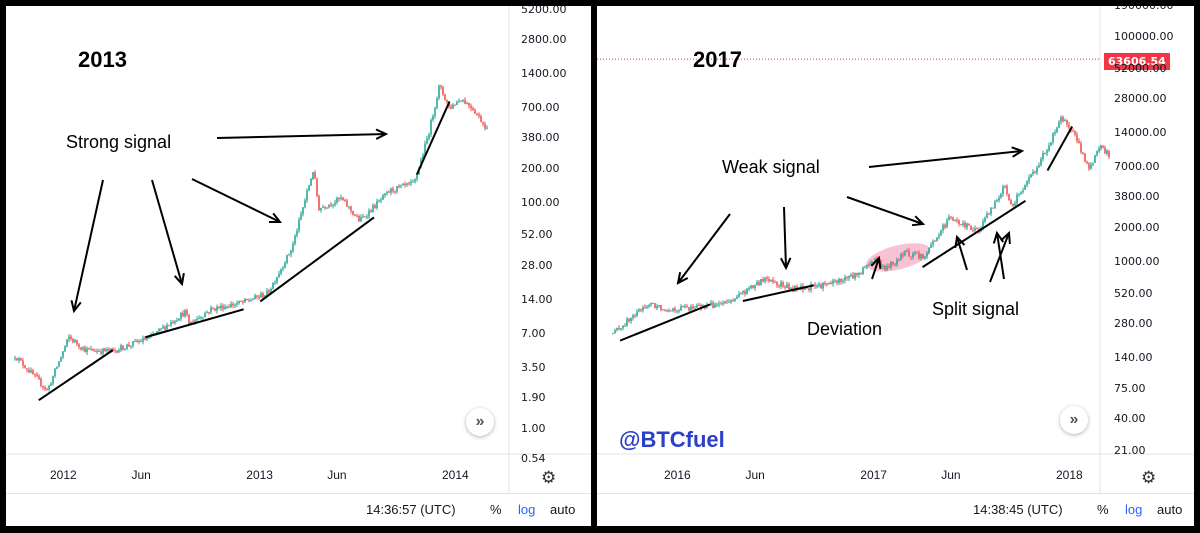 The width and height of the screenshot is (1200, 533). I want to click on y-tick-label: 14.00, so click(537, 299).